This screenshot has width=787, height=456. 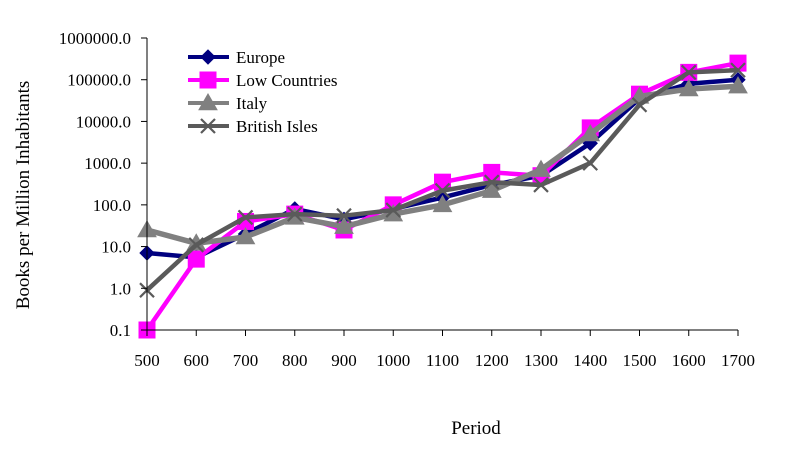 I want to click on x-tick-label: 800, so click(x=295, y=360).